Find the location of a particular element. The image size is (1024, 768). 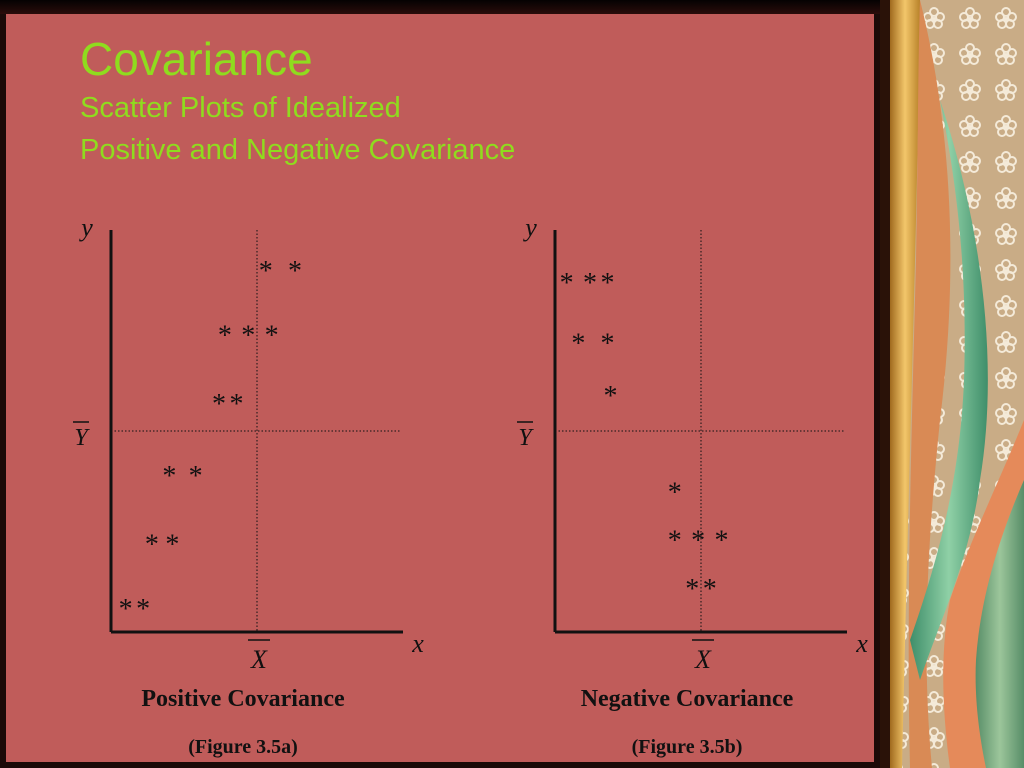

chart-a-y-mean-label: Y is located at coordinates (82, 438).